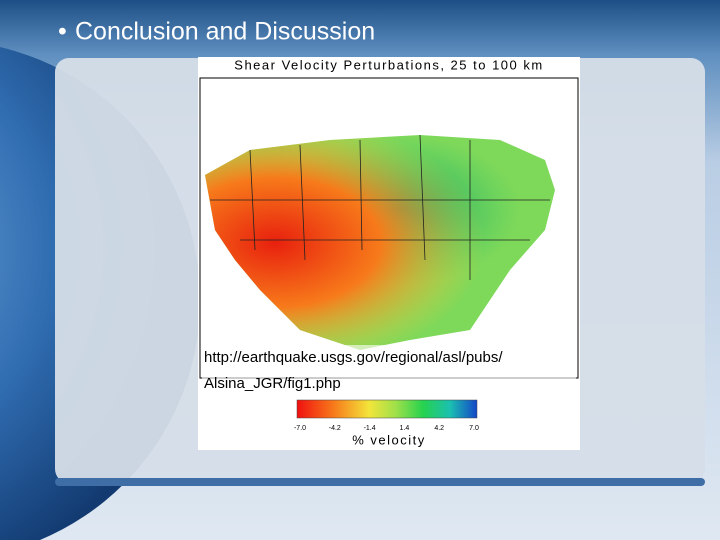 The width and height of the screenshot is (720, 540). What do you see at coordinates (380, 207) in the screenshot?
I see `map-borders` at bounding box center [380, 207].